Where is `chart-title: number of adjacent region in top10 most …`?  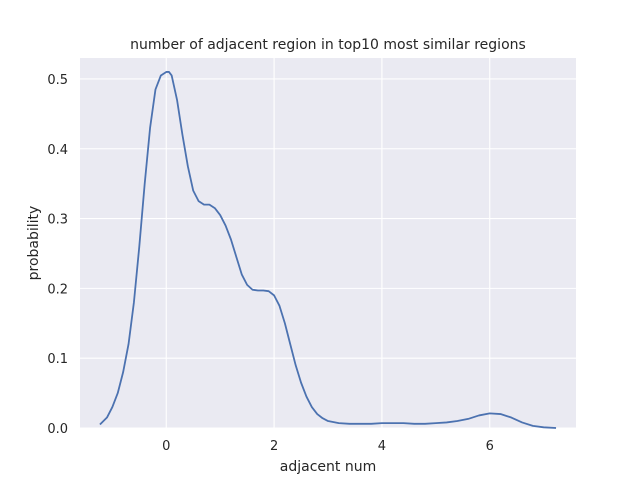 chart-title: number of adjacent region in top10 most … is located at coordinates (328, 45).